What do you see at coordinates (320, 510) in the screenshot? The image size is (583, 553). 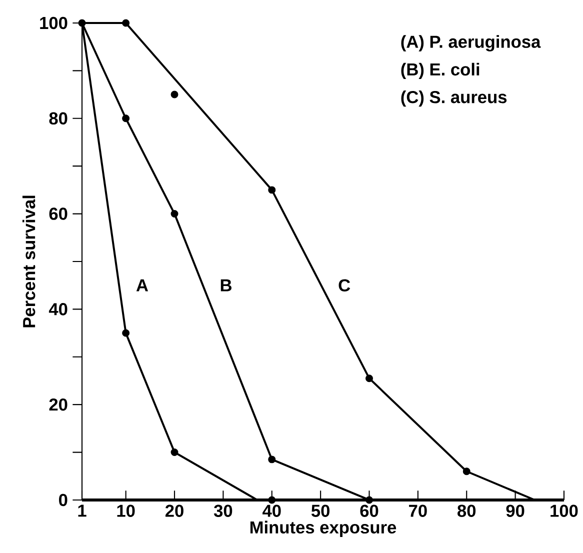 I see `x-tick-label: 50` at bounding box center [320, 510].